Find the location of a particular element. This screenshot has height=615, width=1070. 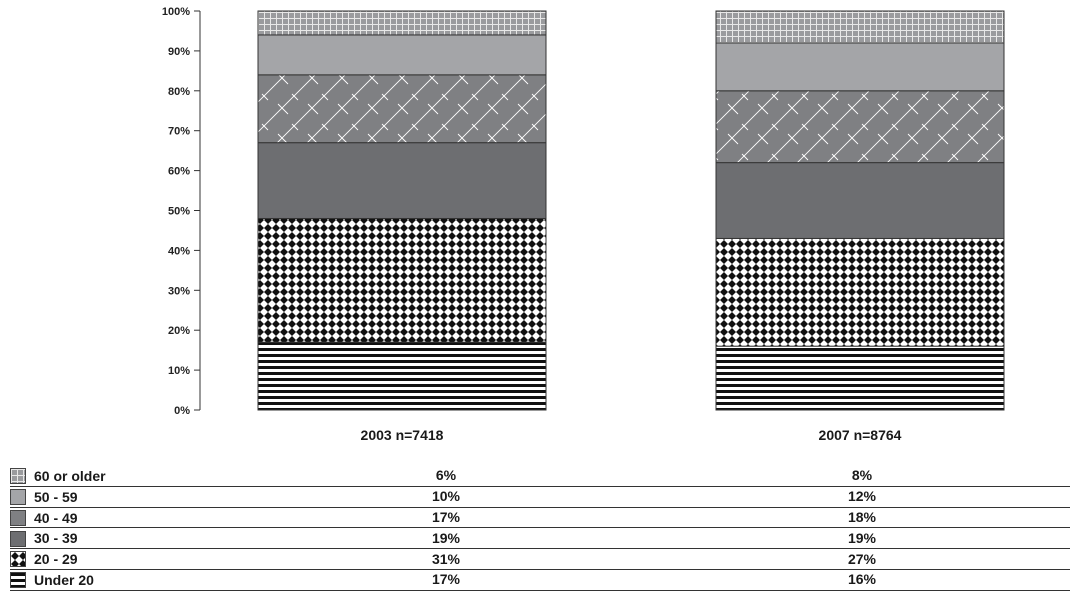

y-tick-label: 100% is located at coordinates (176, 12).